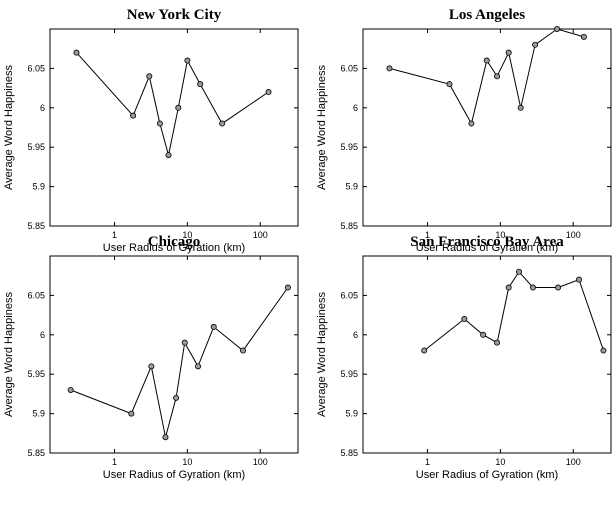 The image size is (615, 515). I want to click on chart-title: Los Angeles, so click(487, 15).